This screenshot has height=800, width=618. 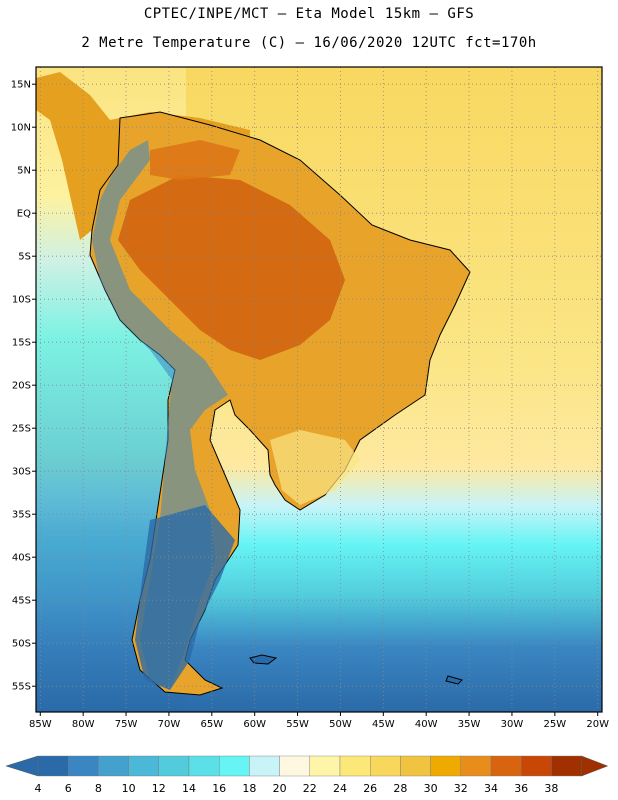 I want to click on lat-label: 35S, so click(x=21, y=515).